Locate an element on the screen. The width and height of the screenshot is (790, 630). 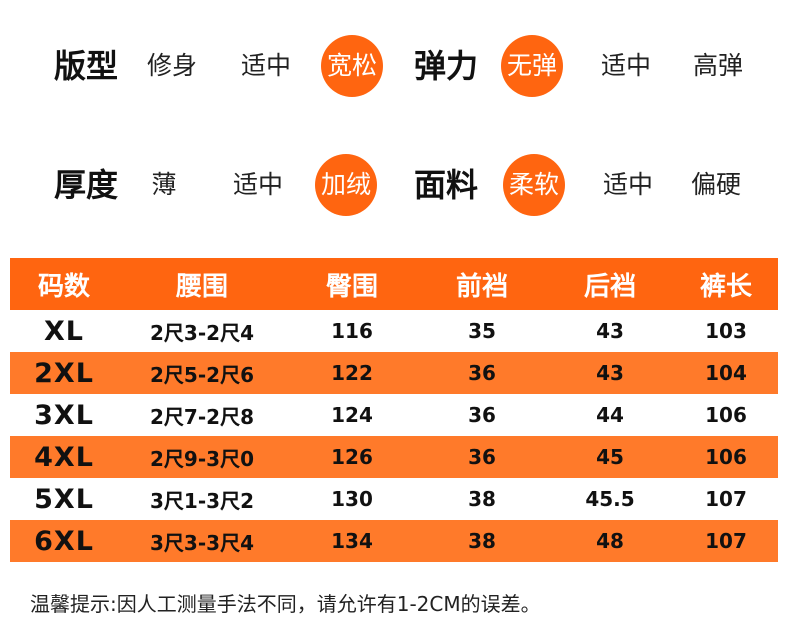
waist-cell: 3尺1-3尺2 is located at coordinates (202, 500).